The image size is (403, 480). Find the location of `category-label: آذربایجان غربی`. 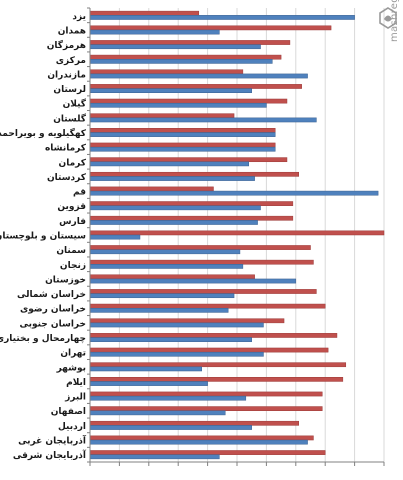

category-label: آذربایجان غربی is located at coordinates (52, 441).